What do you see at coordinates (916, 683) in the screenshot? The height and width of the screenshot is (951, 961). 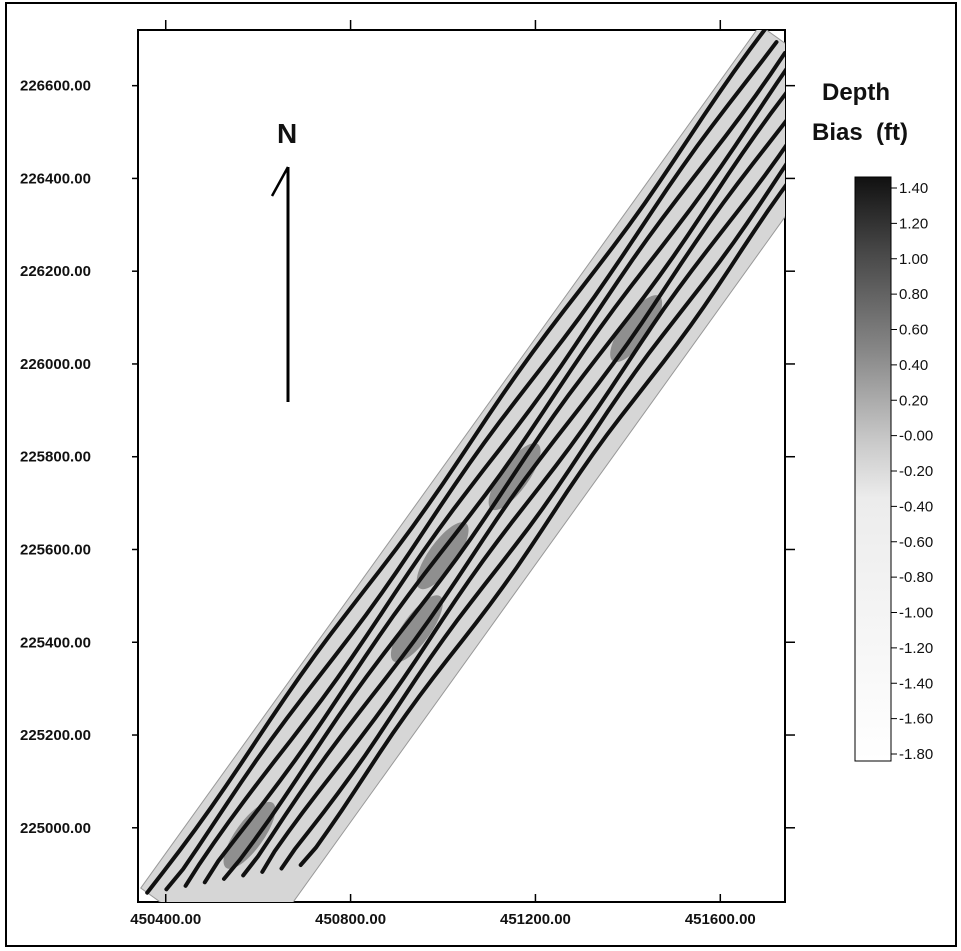 I see `colorbar-tick-label: -1.40` at bounding box center [916, 683].